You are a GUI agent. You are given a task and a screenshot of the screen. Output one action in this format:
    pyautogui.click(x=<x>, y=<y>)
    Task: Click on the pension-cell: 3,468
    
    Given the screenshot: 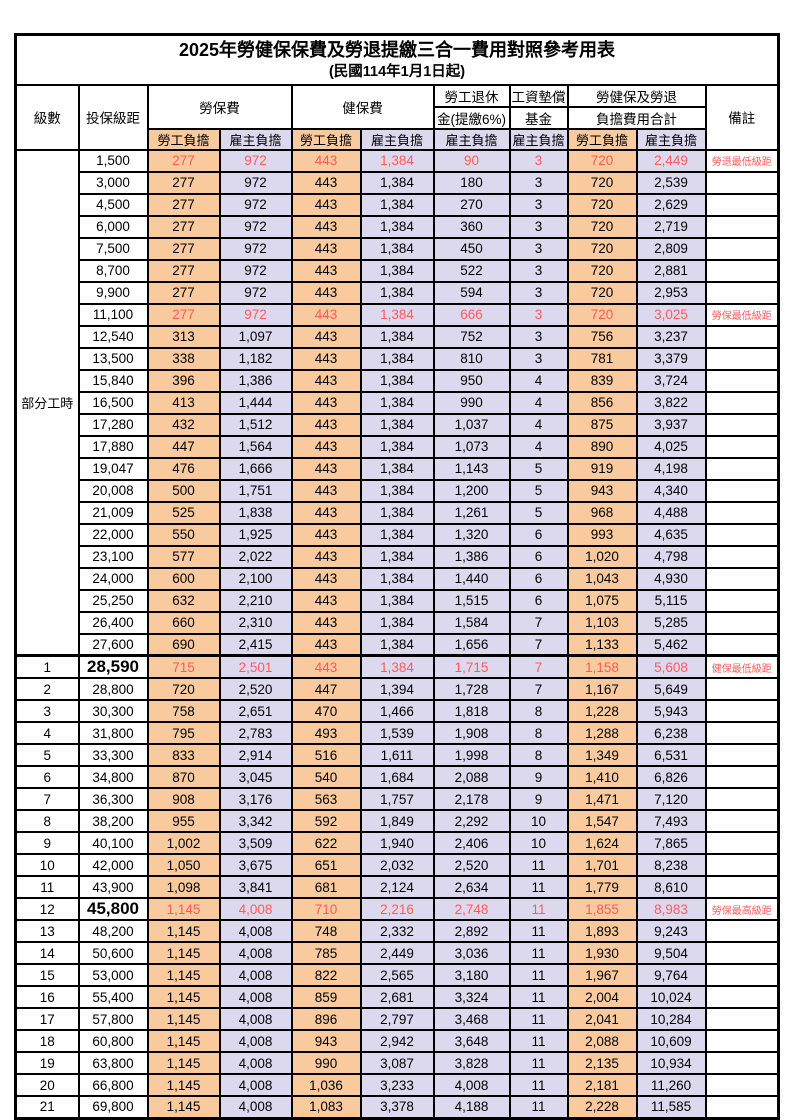 What is the action you would take?
    pyautogui.click(x=471, y=1019)
    